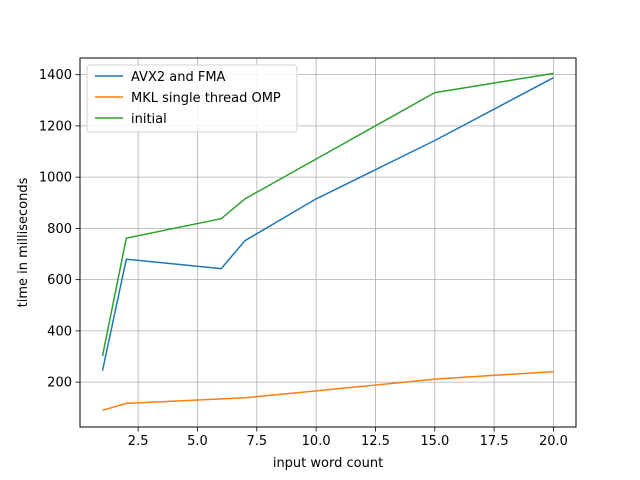 This screenshot has height=480, width=640. I want to click on legend-box, so click(192, 98).